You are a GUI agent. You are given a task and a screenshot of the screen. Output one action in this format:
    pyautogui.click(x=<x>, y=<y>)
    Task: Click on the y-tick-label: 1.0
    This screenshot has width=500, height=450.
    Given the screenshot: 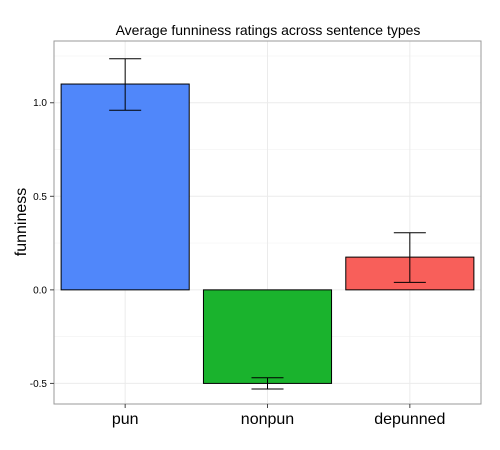 What is the action you would take?
    pyautogui.click(x=40, y=103)
    